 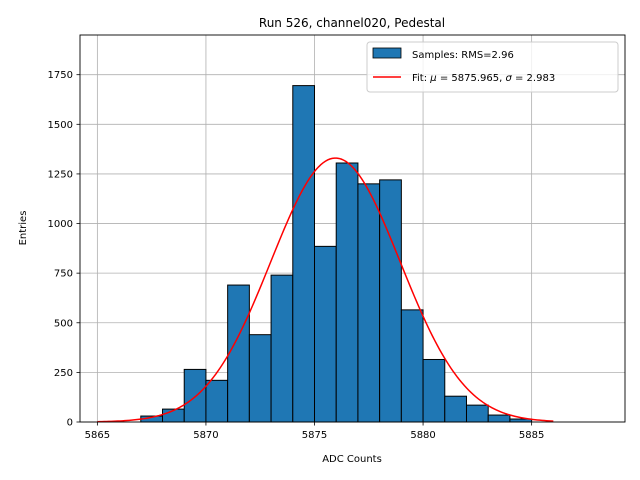 I want to click on x-tick-label: 5875, so click(x=314, y=435).